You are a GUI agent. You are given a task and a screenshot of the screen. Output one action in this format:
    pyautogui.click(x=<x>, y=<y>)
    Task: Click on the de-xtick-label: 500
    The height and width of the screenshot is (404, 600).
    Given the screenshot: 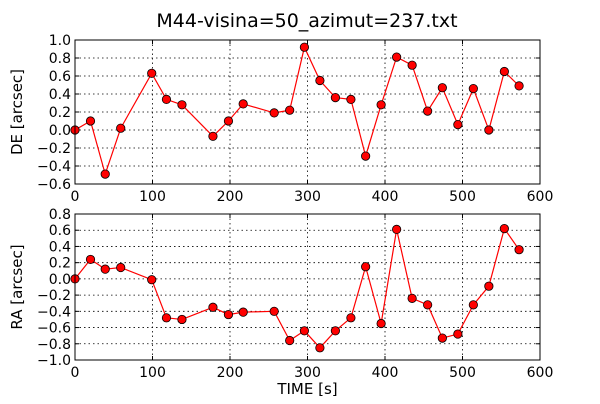 What is the action you would take?
    pyautogui.click(x=462, y=197)
    